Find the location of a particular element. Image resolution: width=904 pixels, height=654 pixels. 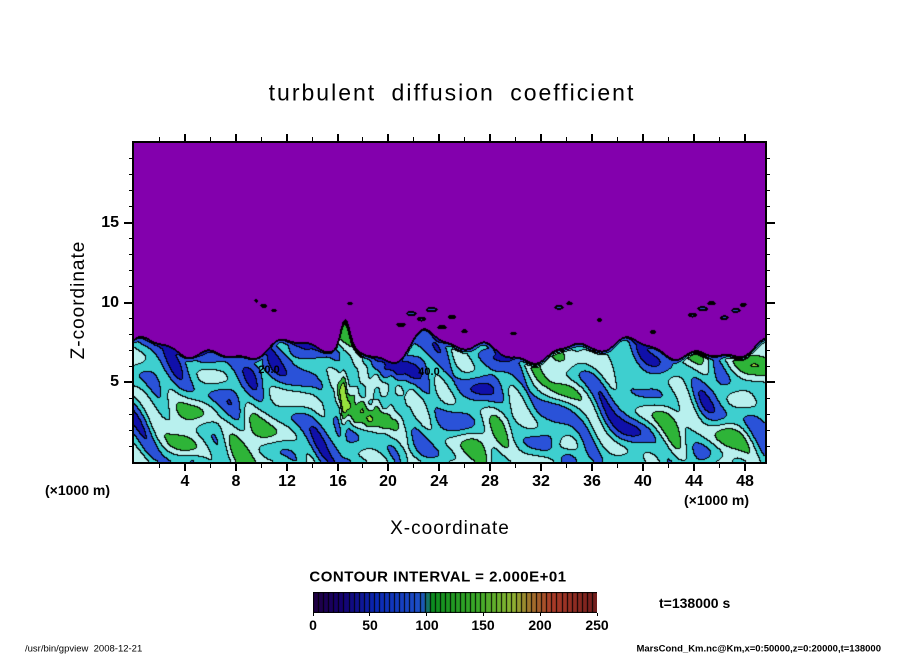

x-tick-label: 40 is located at coordinates (643, 481).